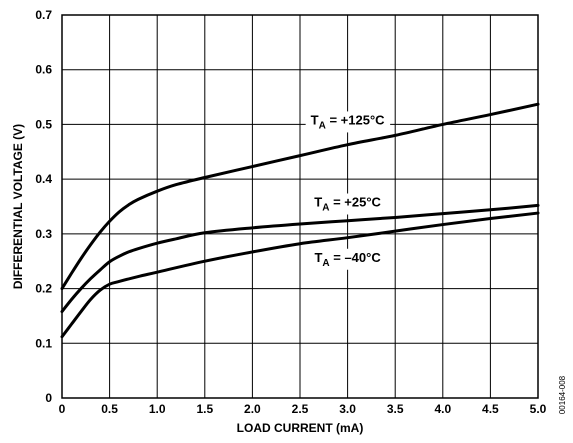 This screenshot has height=443, width=573. What do you see at coordinates (355, 119) in the screenshot?
I see `series-label-125-rest: = +125°C` at bounding box center [355, 119].